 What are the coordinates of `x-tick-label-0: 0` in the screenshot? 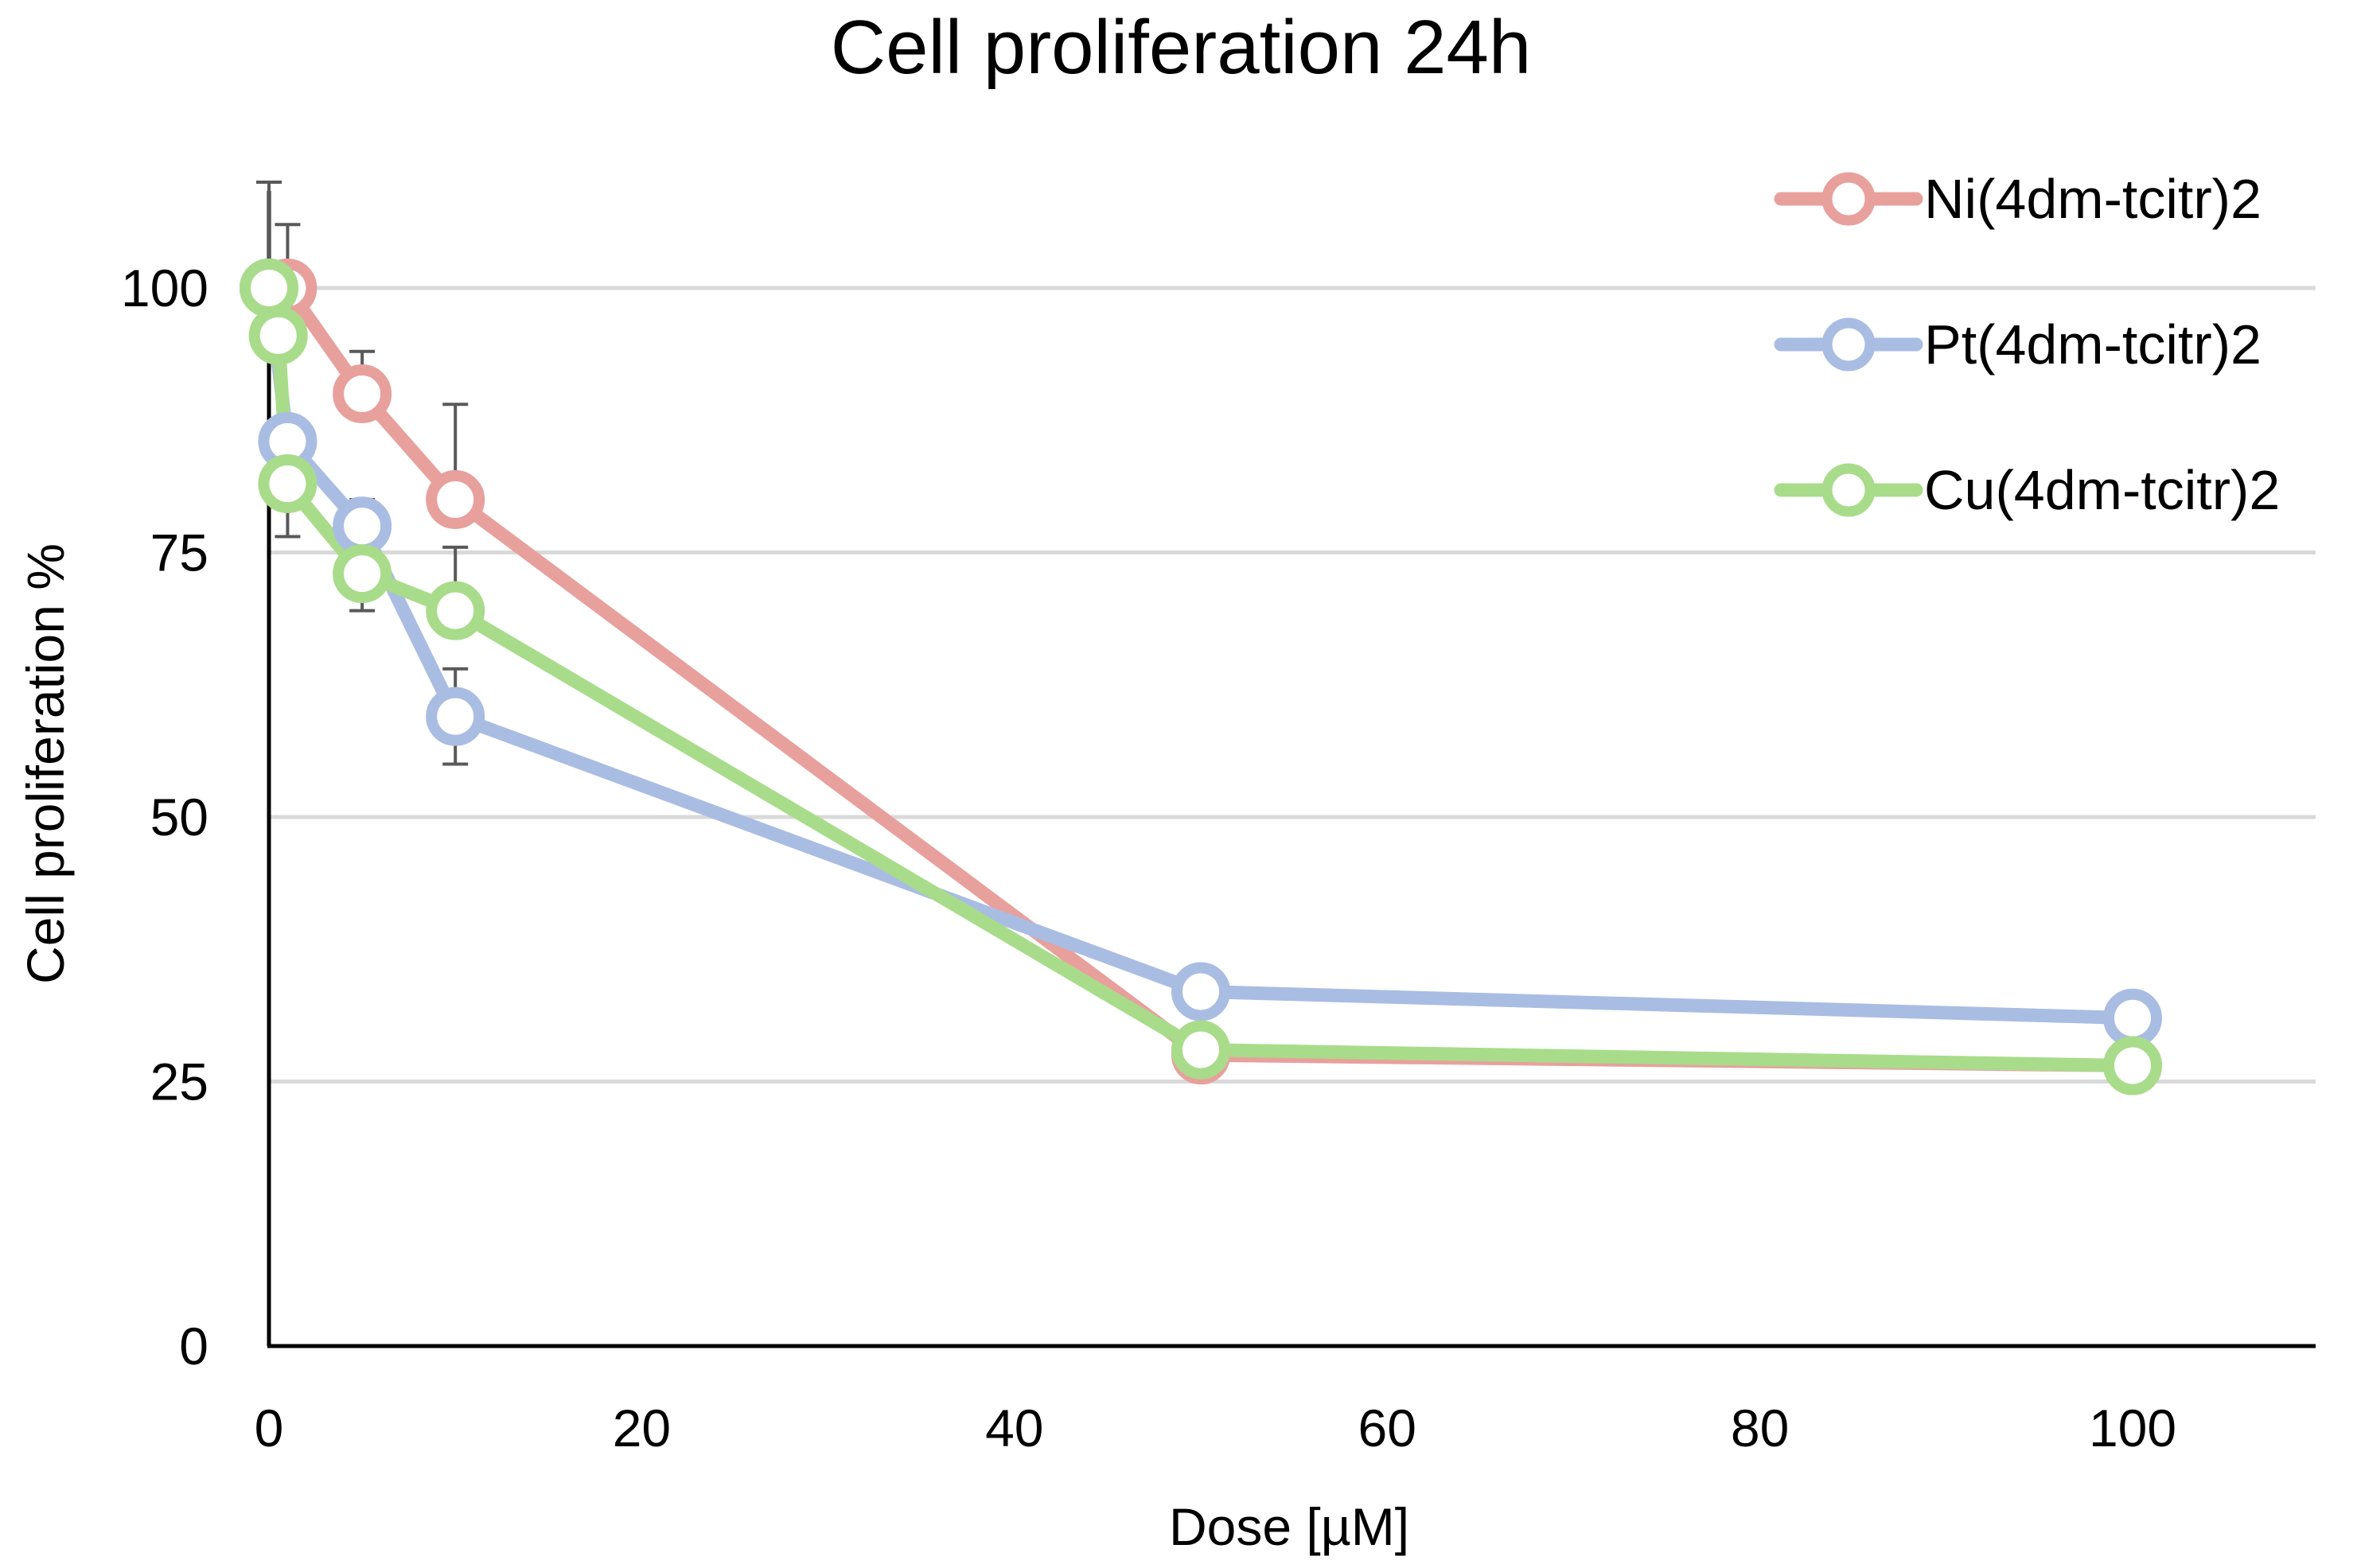 It's located at (269, 1428).